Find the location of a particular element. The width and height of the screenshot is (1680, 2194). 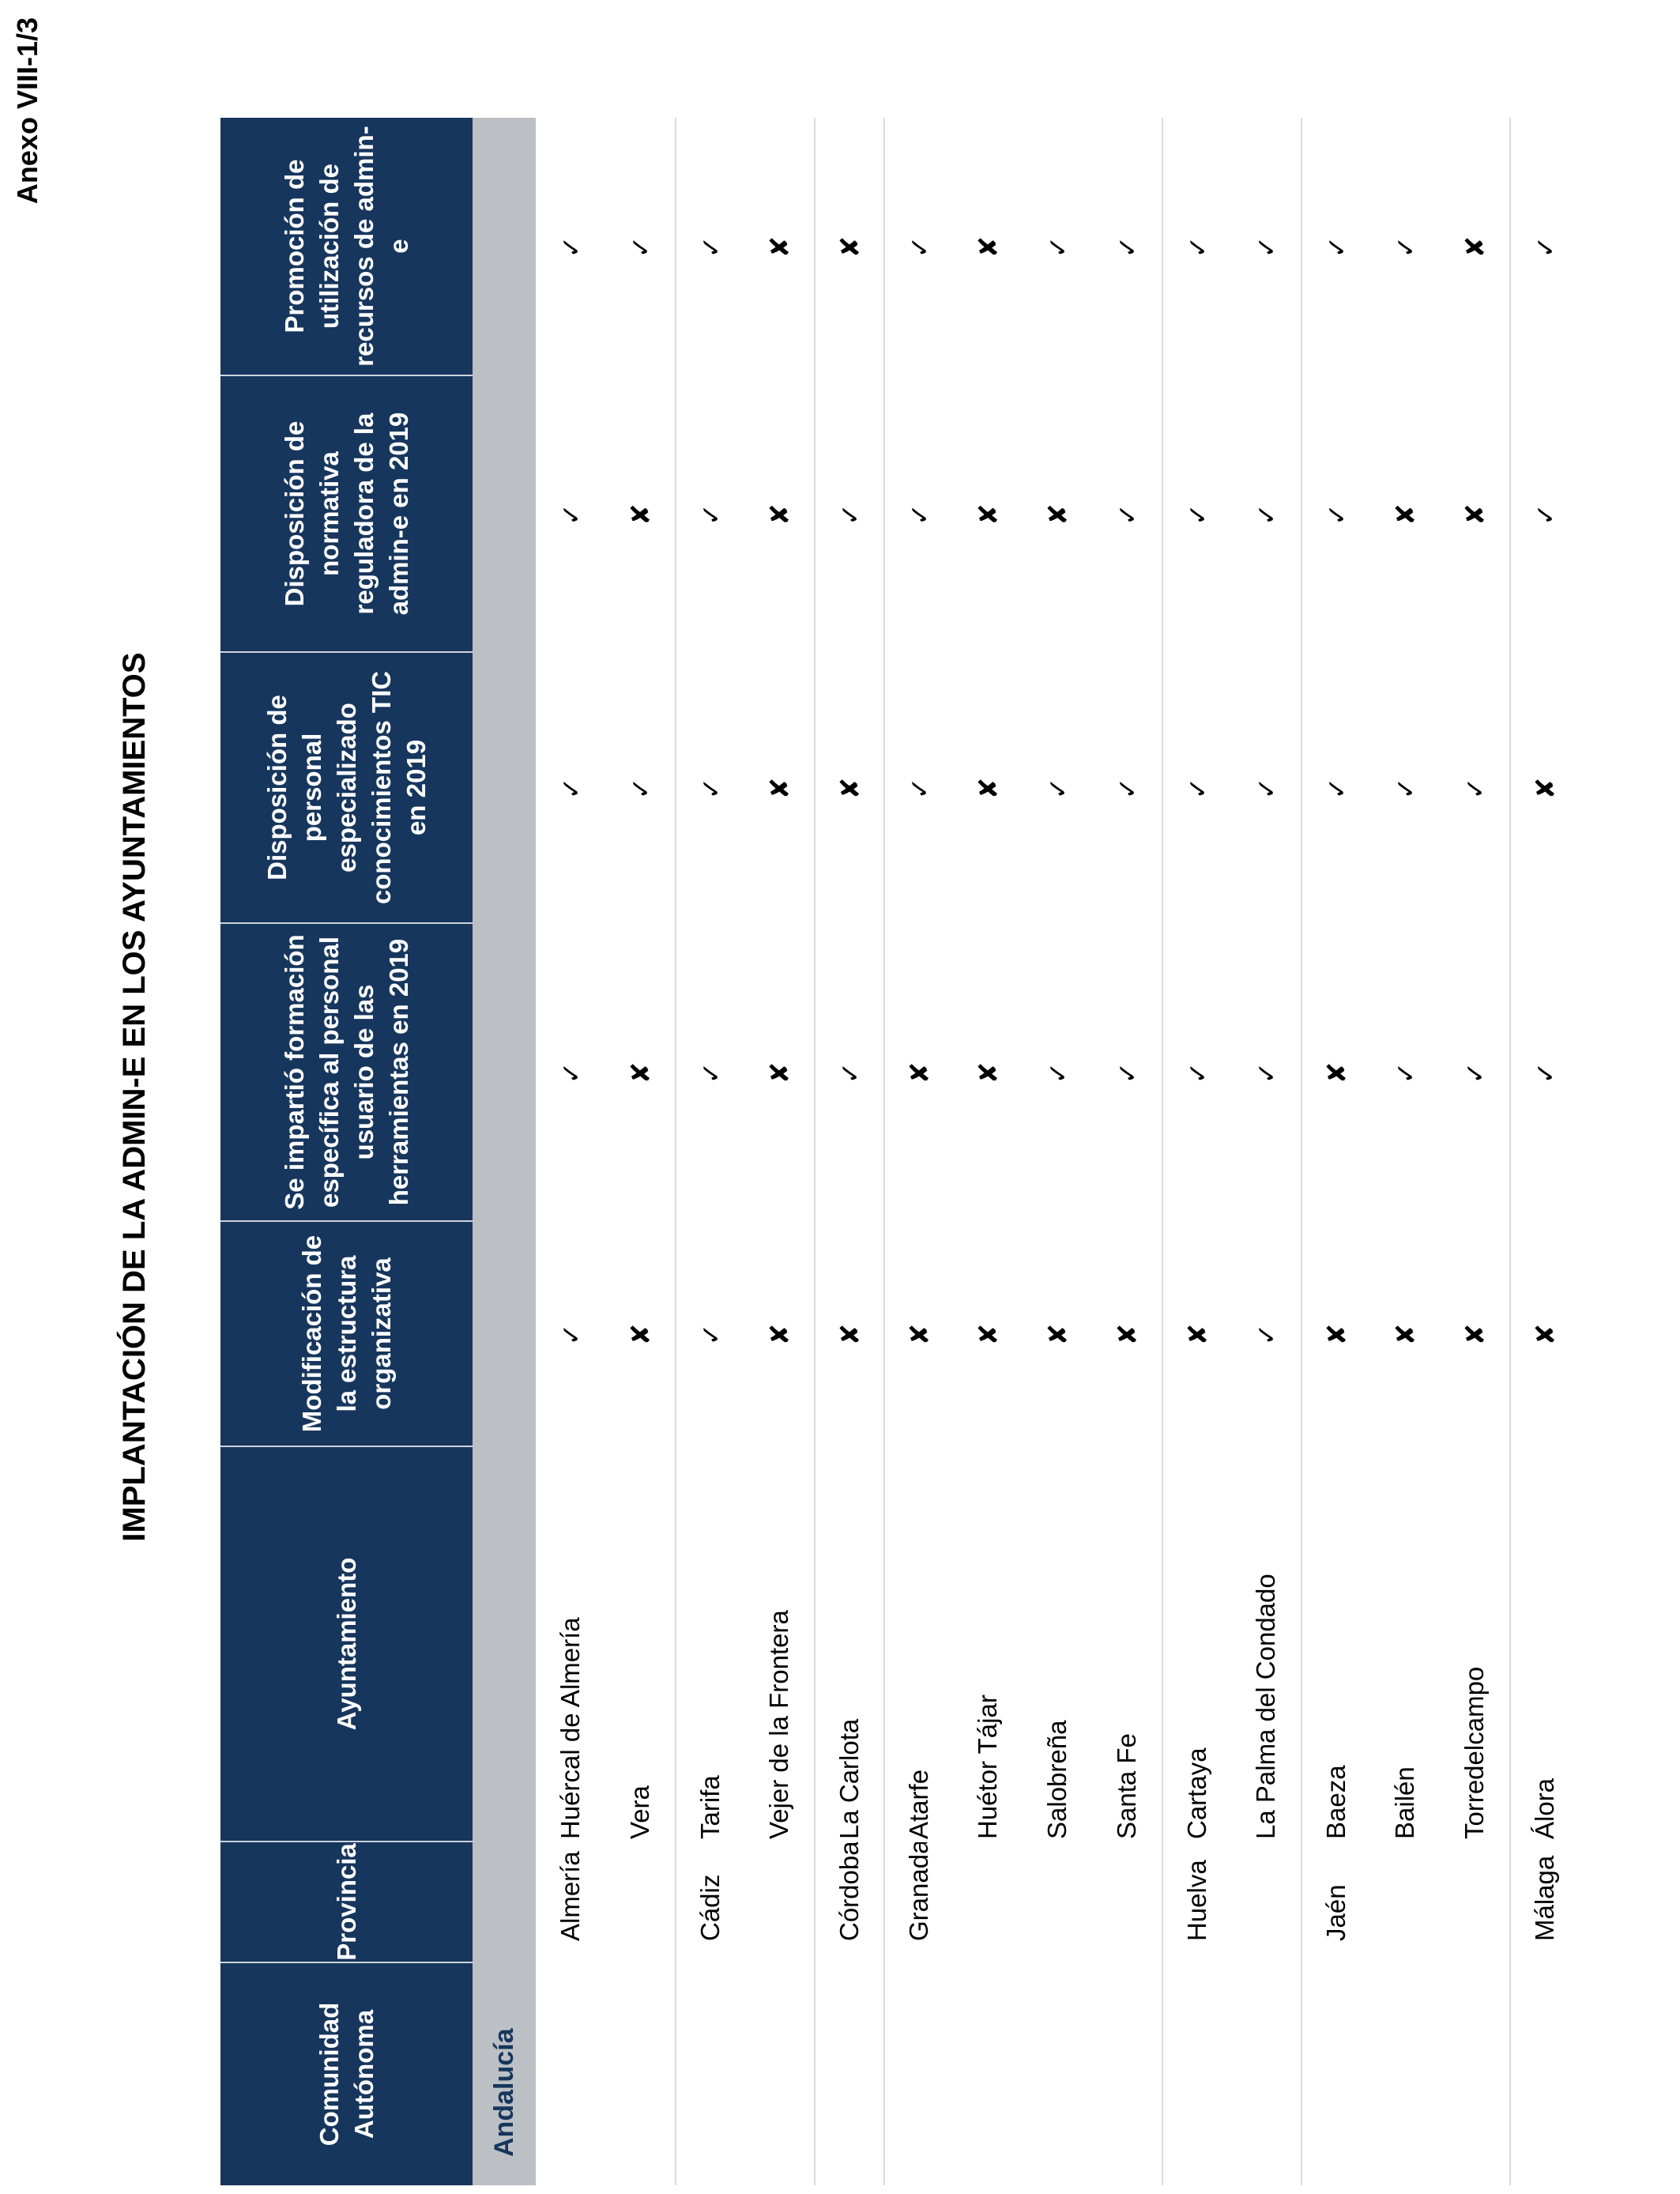

municipality-cell: Cartaya is located at coordinates (1196, 1645).